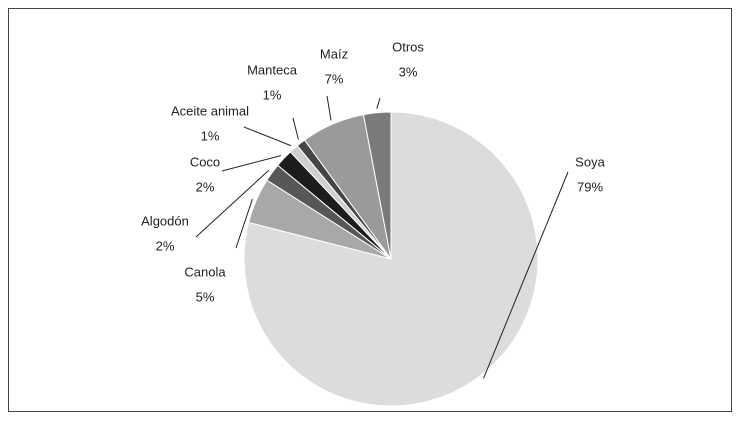  What do you see at coordinates (205, 161) in the screenshot?
I see `slice-label: Coco` at bounding box center [205, 161].